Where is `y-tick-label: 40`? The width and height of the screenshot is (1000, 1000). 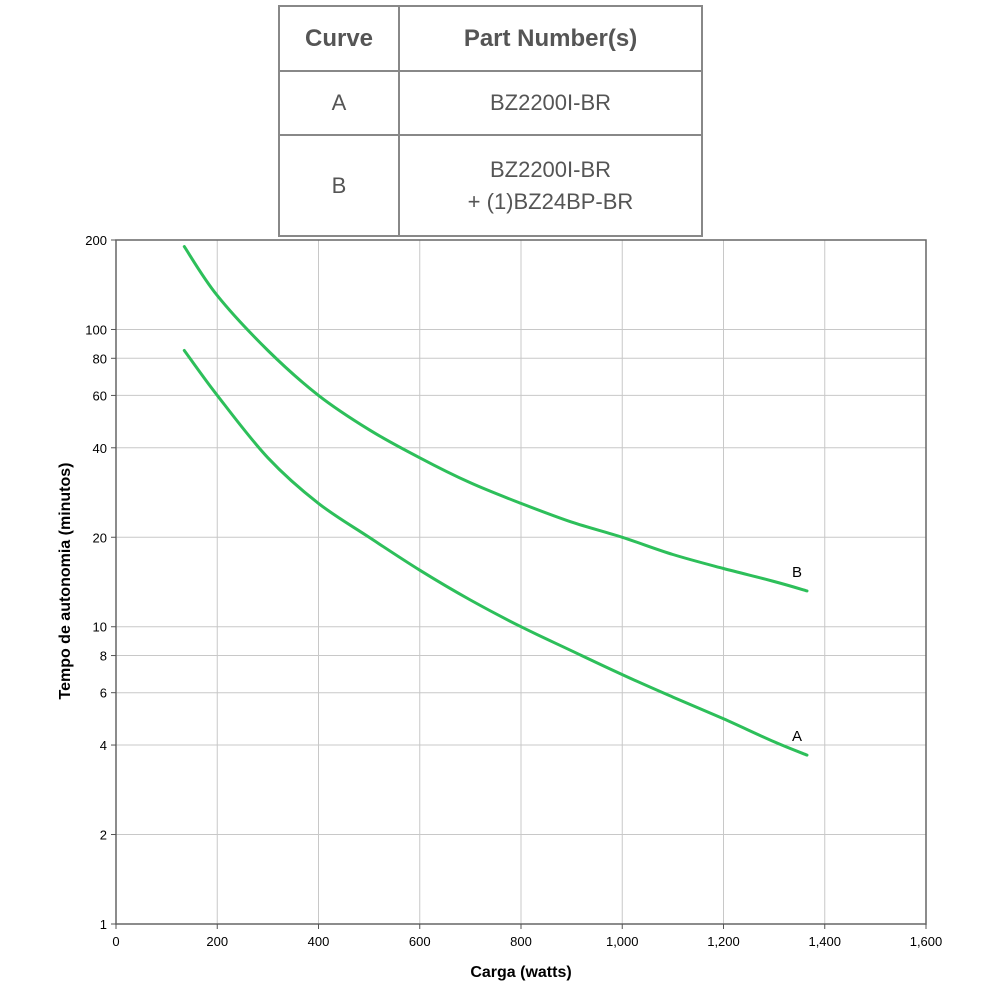
y-tick-label: 40 is located at coordinates (100, 448).